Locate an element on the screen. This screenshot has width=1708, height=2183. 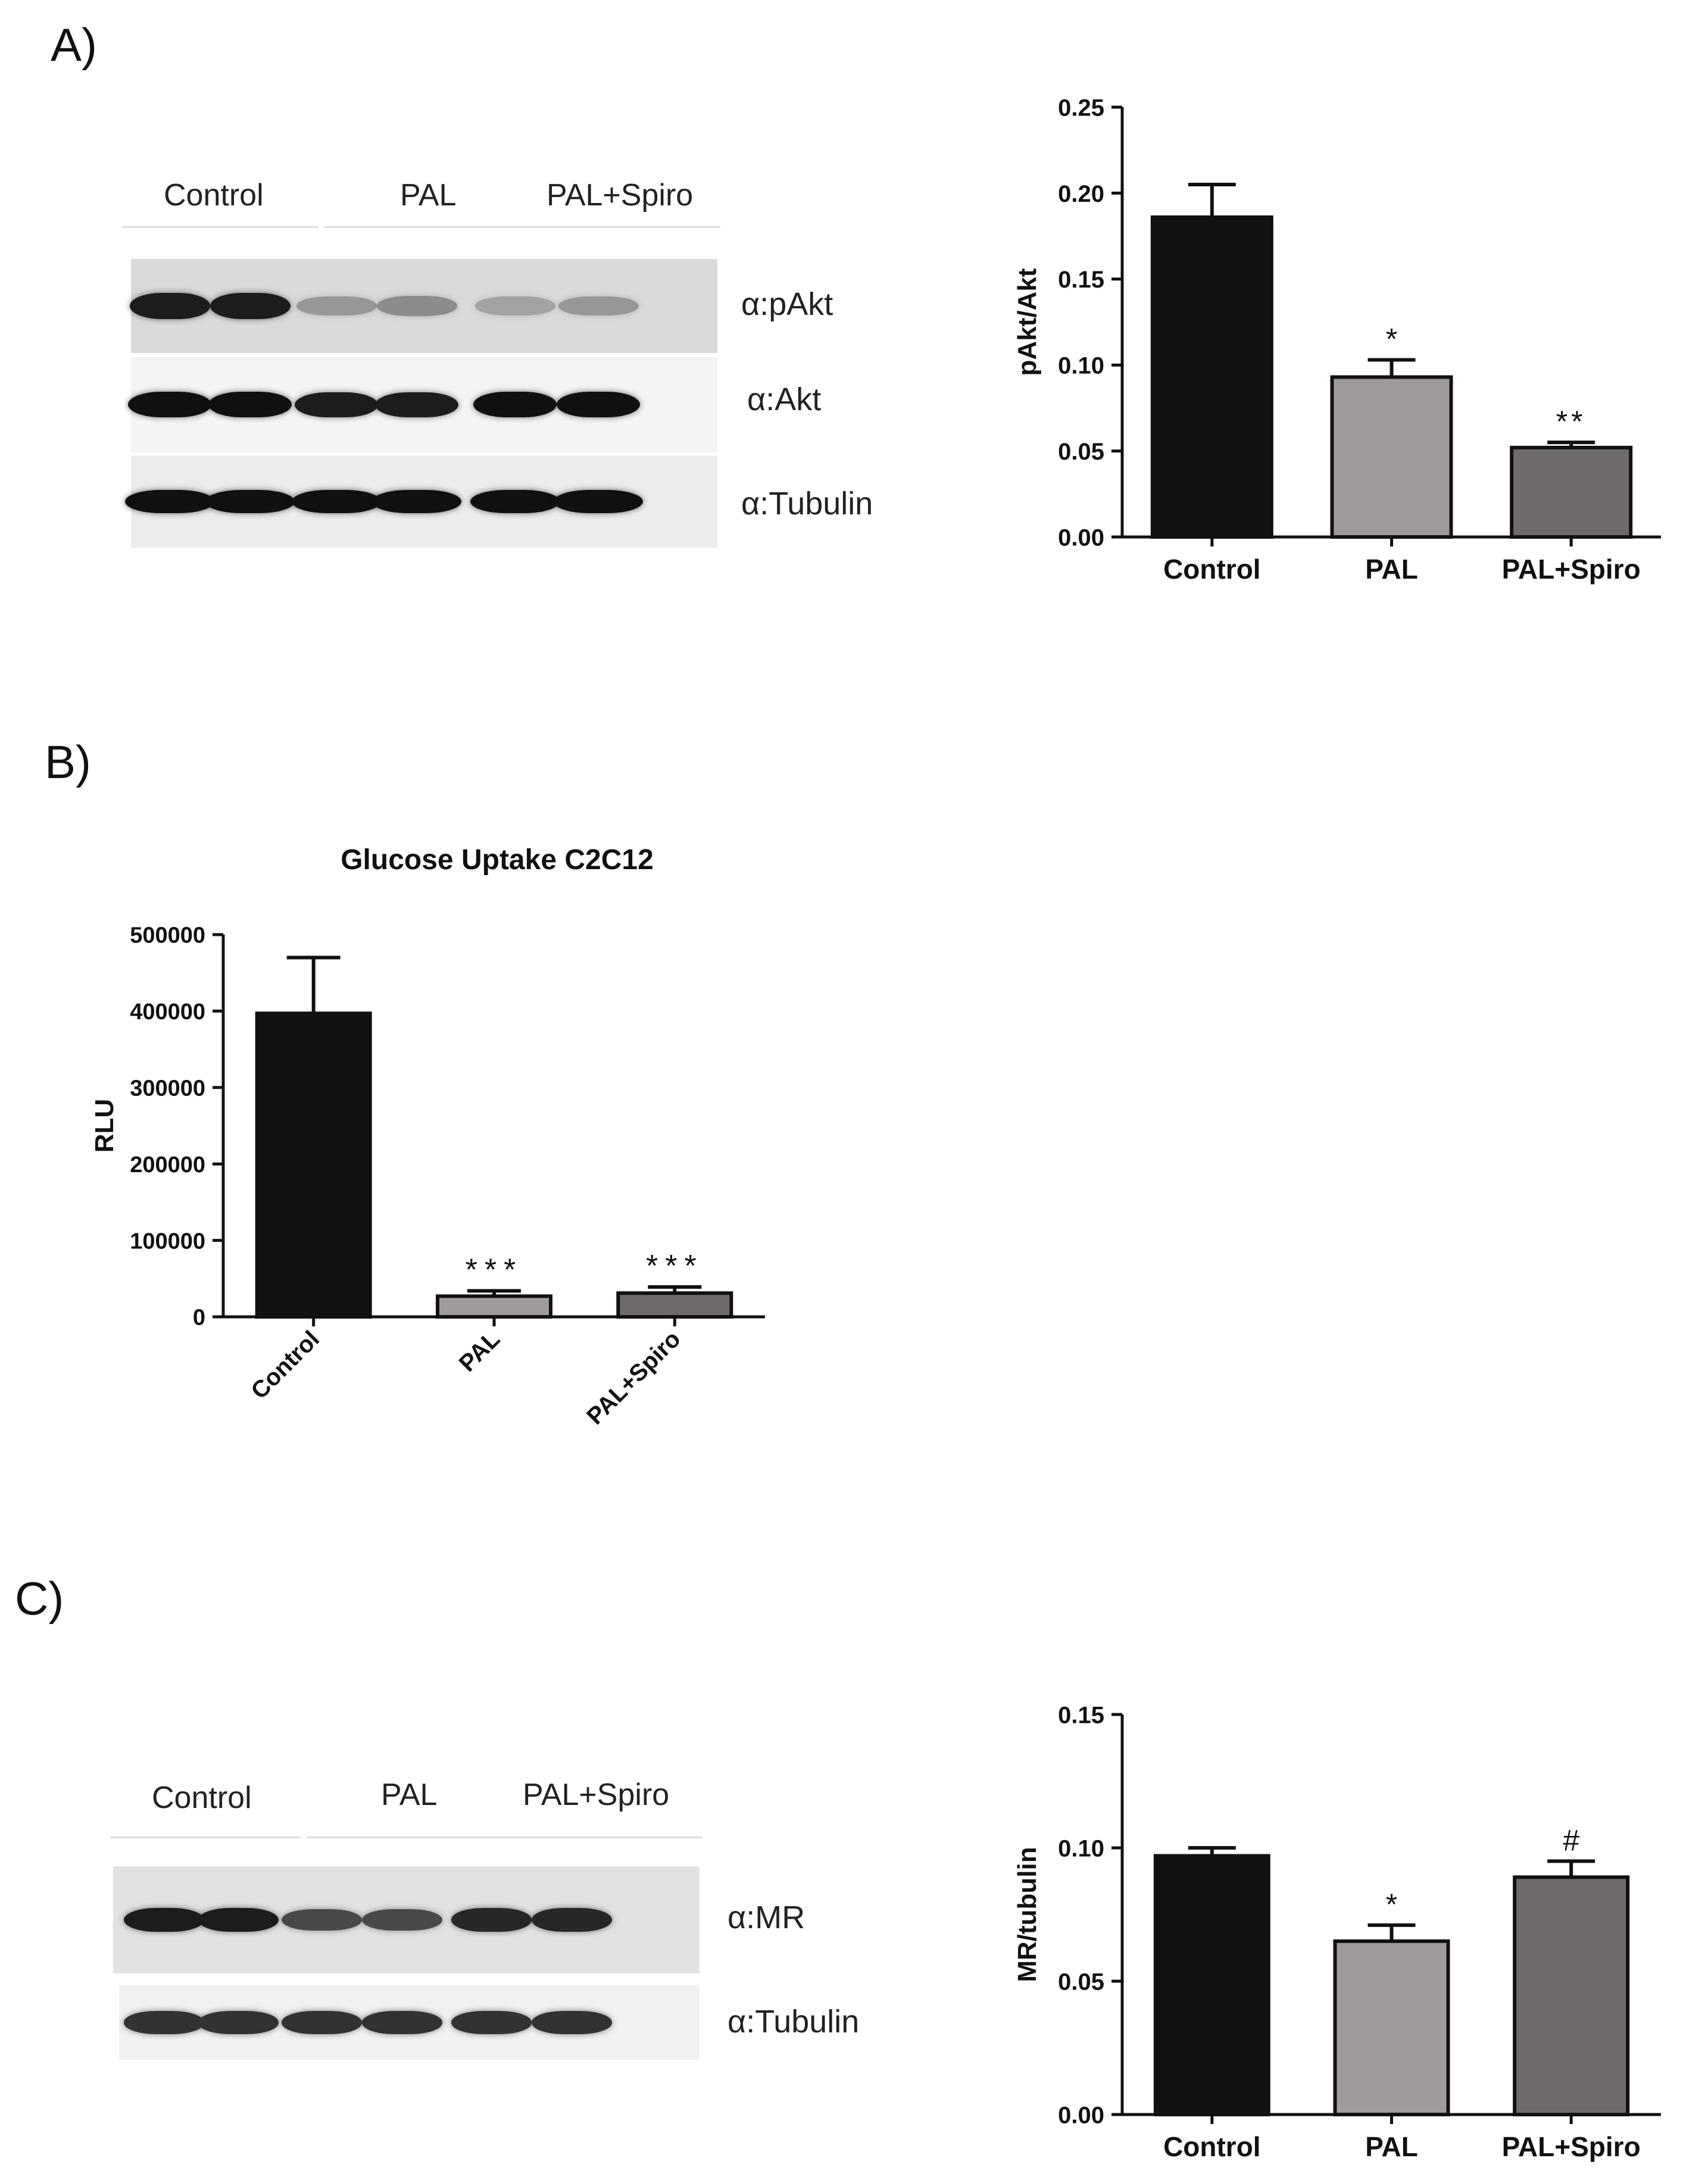
blot-label-pakt: α:pAkt is located at coordinates (787, 304).